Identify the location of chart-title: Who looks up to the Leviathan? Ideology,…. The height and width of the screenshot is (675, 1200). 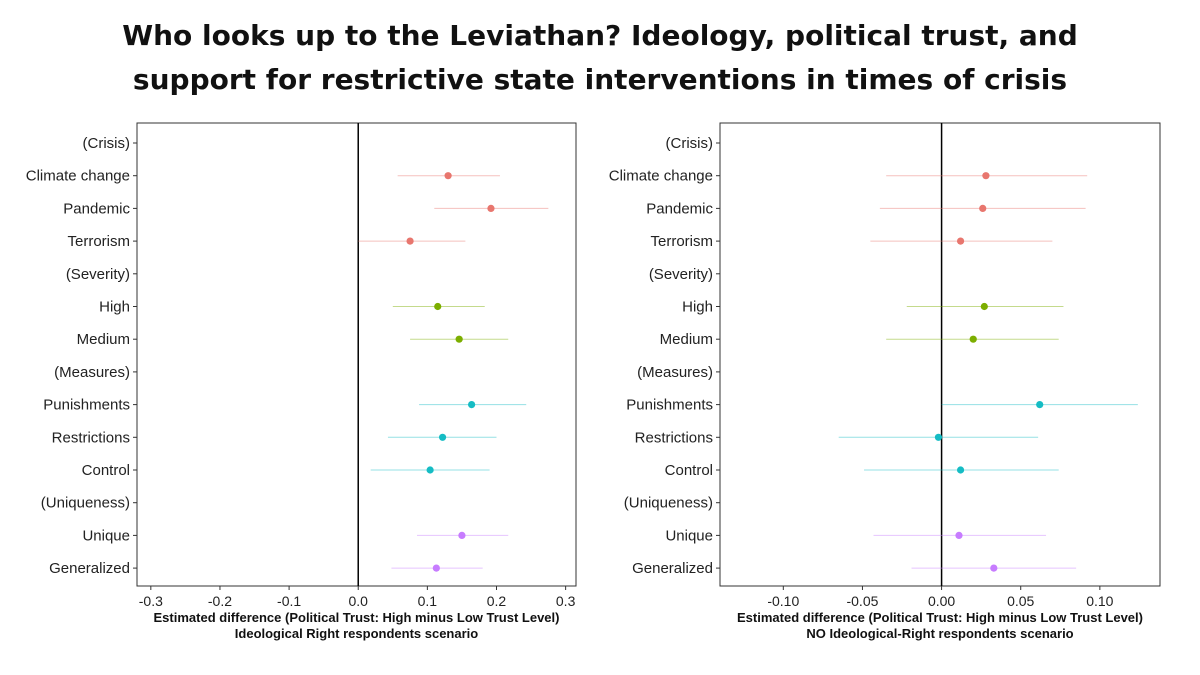
(600, 58).